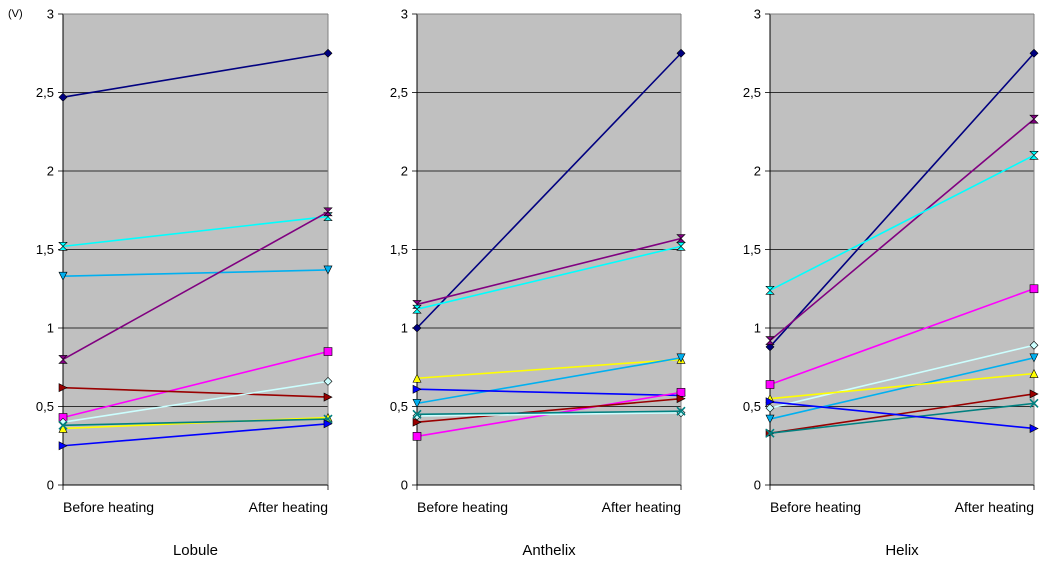 The width and height of the screenshot is (1040, 564). I want to click on y-unit-label: (V), so click(15, 14).